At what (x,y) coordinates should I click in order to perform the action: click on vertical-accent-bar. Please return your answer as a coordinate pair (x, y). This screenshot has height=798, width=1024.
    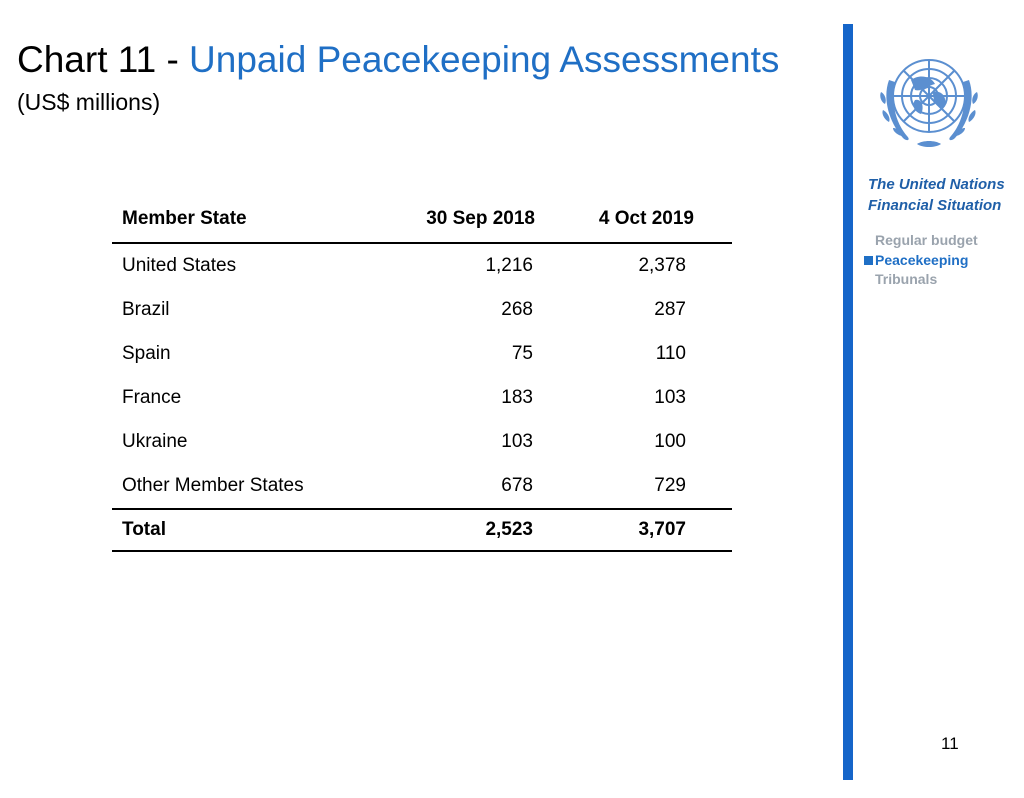
    Looking at the image, I should click on (848, 402).